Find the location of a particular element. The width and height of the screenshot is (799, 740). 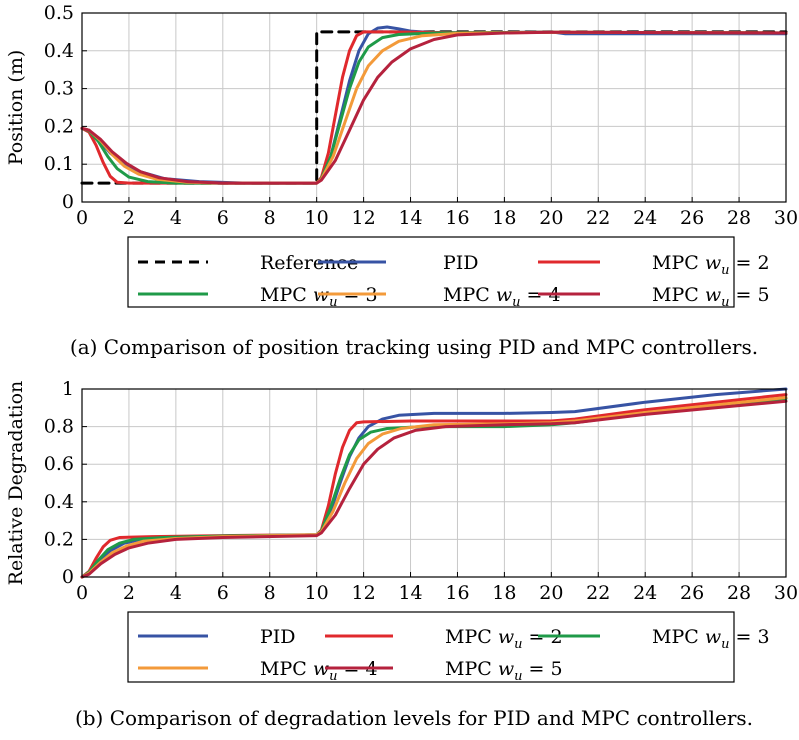

legend-label-5: MPC wu = 5 is located at coordinates (504, 671).